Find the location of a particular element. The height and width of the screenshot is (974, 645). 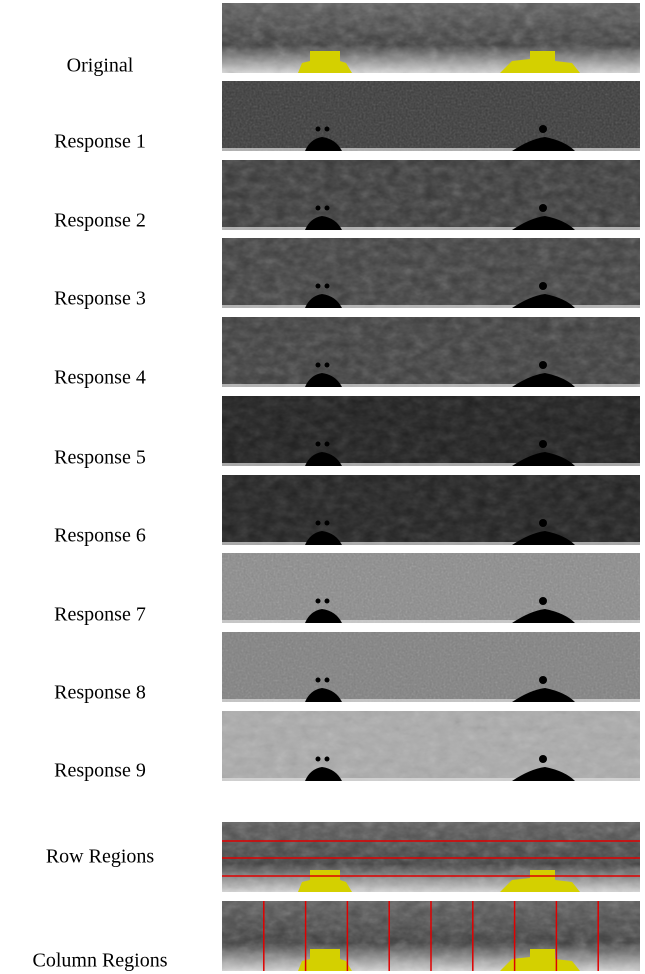

panel-label: Response 1 is located at coordinates (100, 142).